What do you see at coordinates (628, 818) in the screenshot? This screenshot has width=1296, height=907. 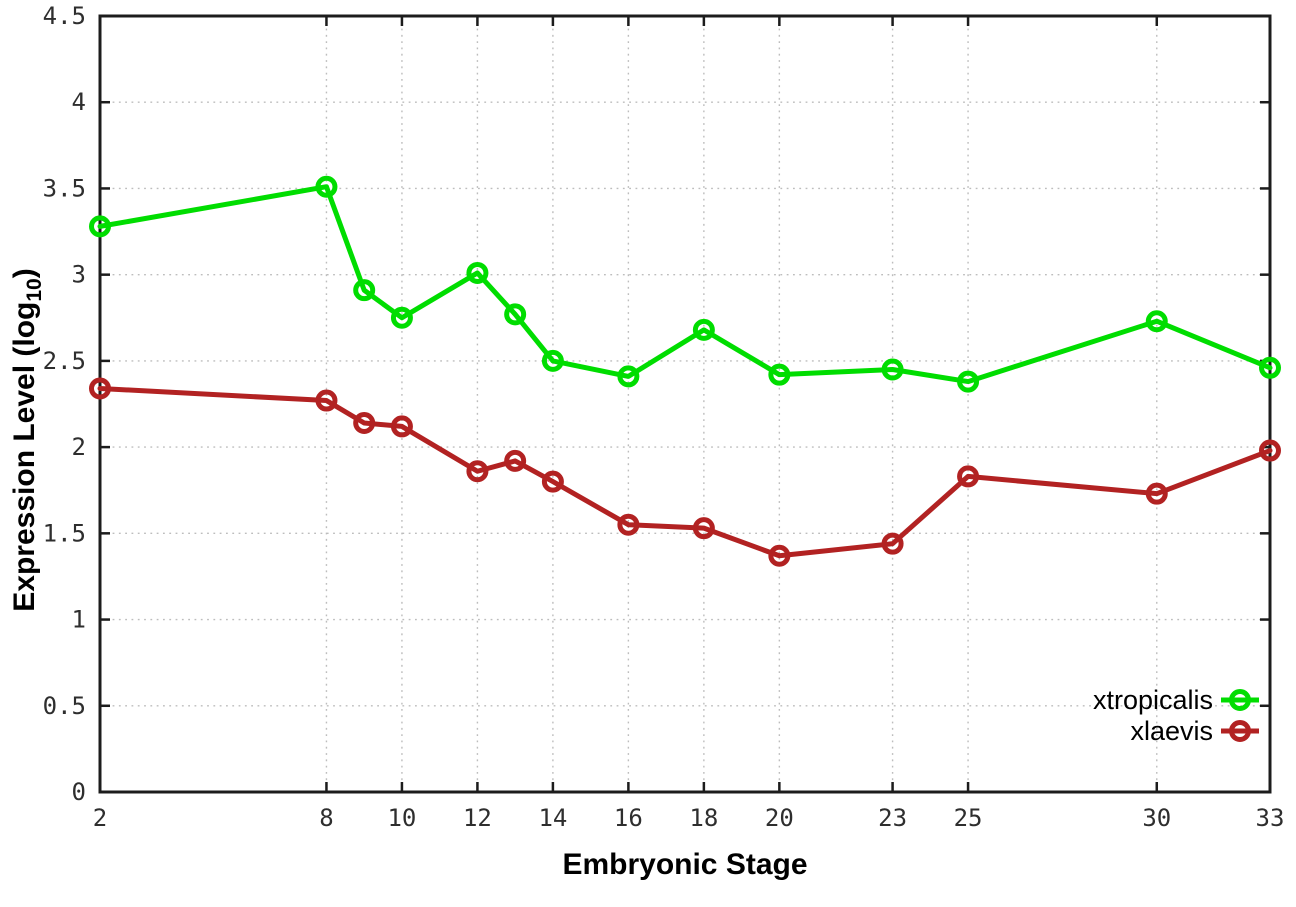 I see `x-tick-label: 16` at bounding box center [628, 818].